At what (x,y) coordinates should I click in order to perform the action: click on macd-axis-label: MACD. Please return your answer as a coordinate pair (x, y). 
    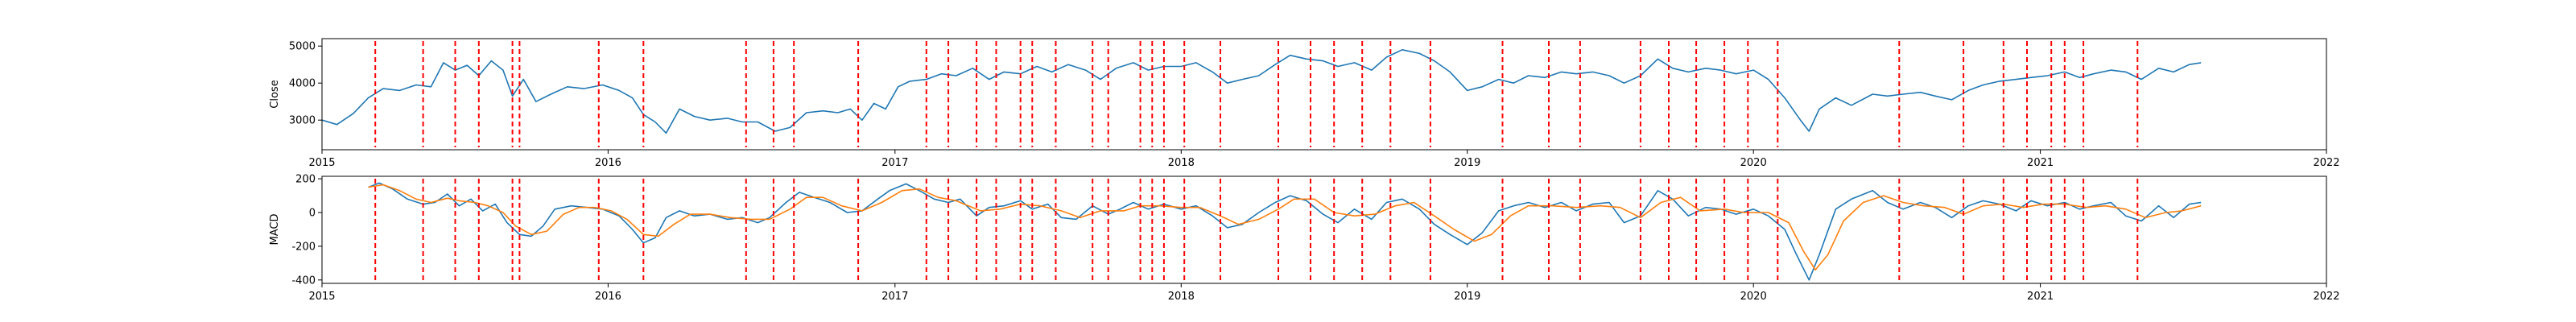
    Looking at the image, I should click on (275, 230).